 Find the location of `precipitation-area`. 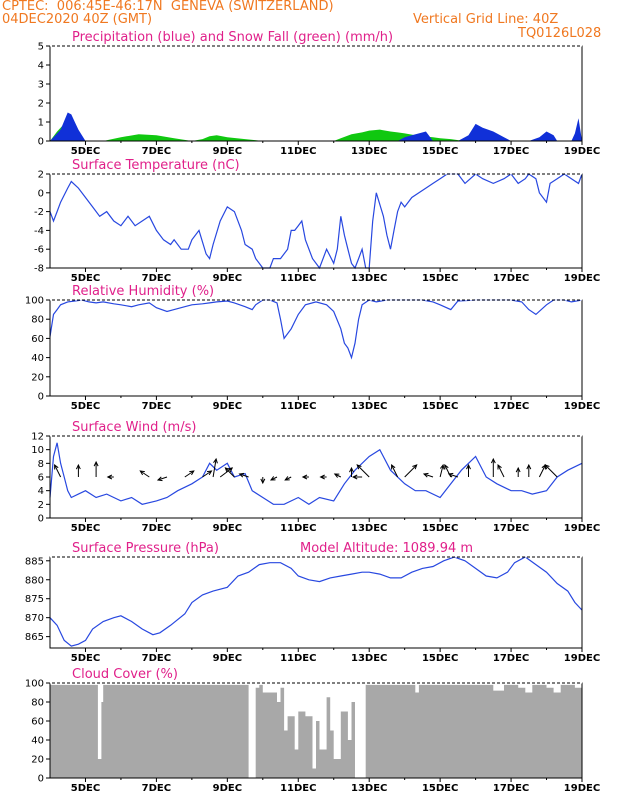

precipitation-area is located at coordinates (316, 126).